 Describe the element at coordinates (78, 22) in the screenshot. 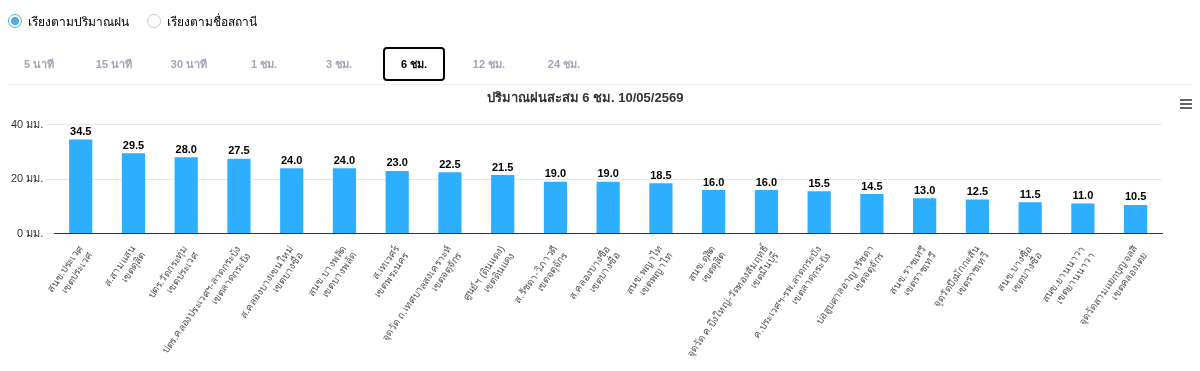

I see `text: เรียงตามปริมาณฝน` at that location.